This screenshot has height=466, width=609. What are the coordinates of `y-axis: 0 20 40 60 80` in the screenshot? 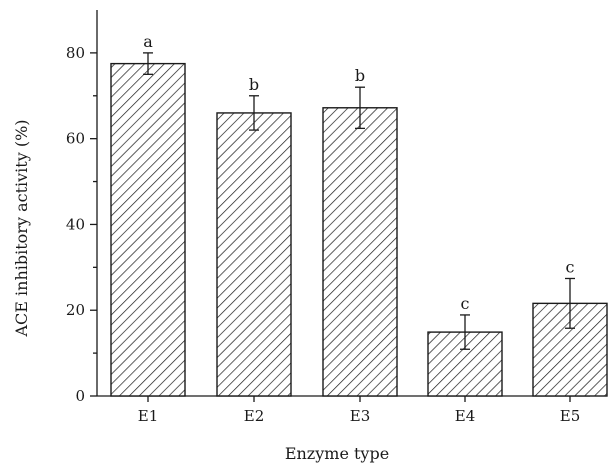 It's located at (82, 207).